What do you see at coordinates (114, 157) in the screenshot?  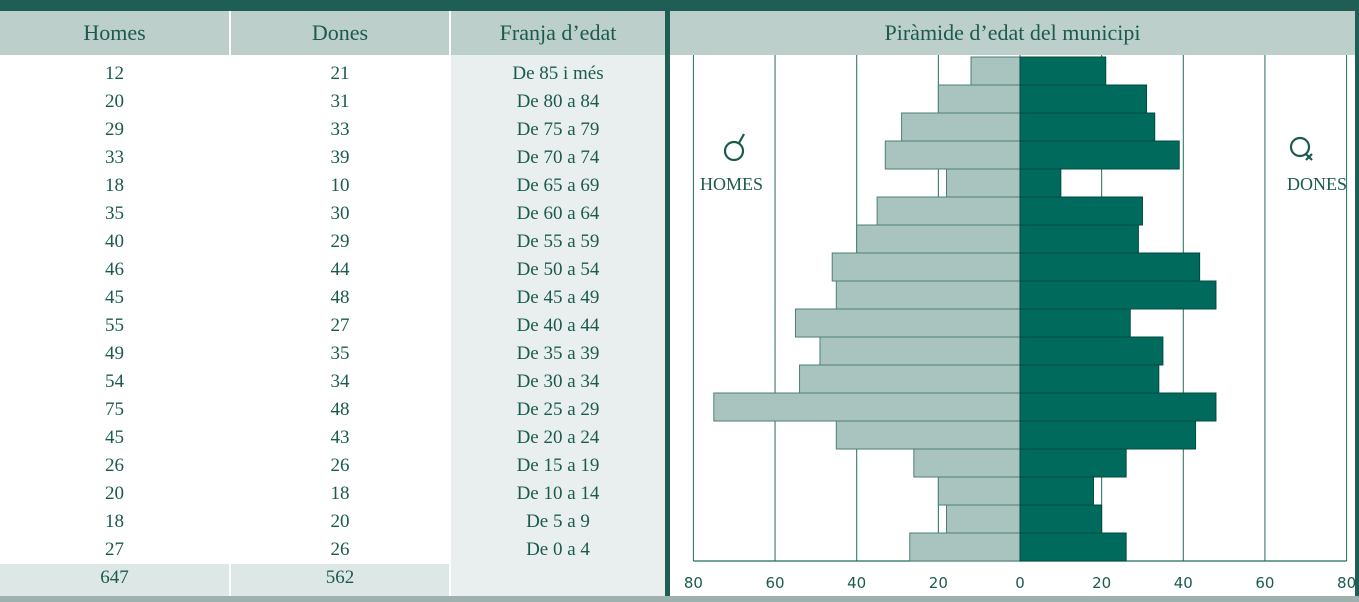 I see `homes-value: 33` at bounding box center [114, 157].